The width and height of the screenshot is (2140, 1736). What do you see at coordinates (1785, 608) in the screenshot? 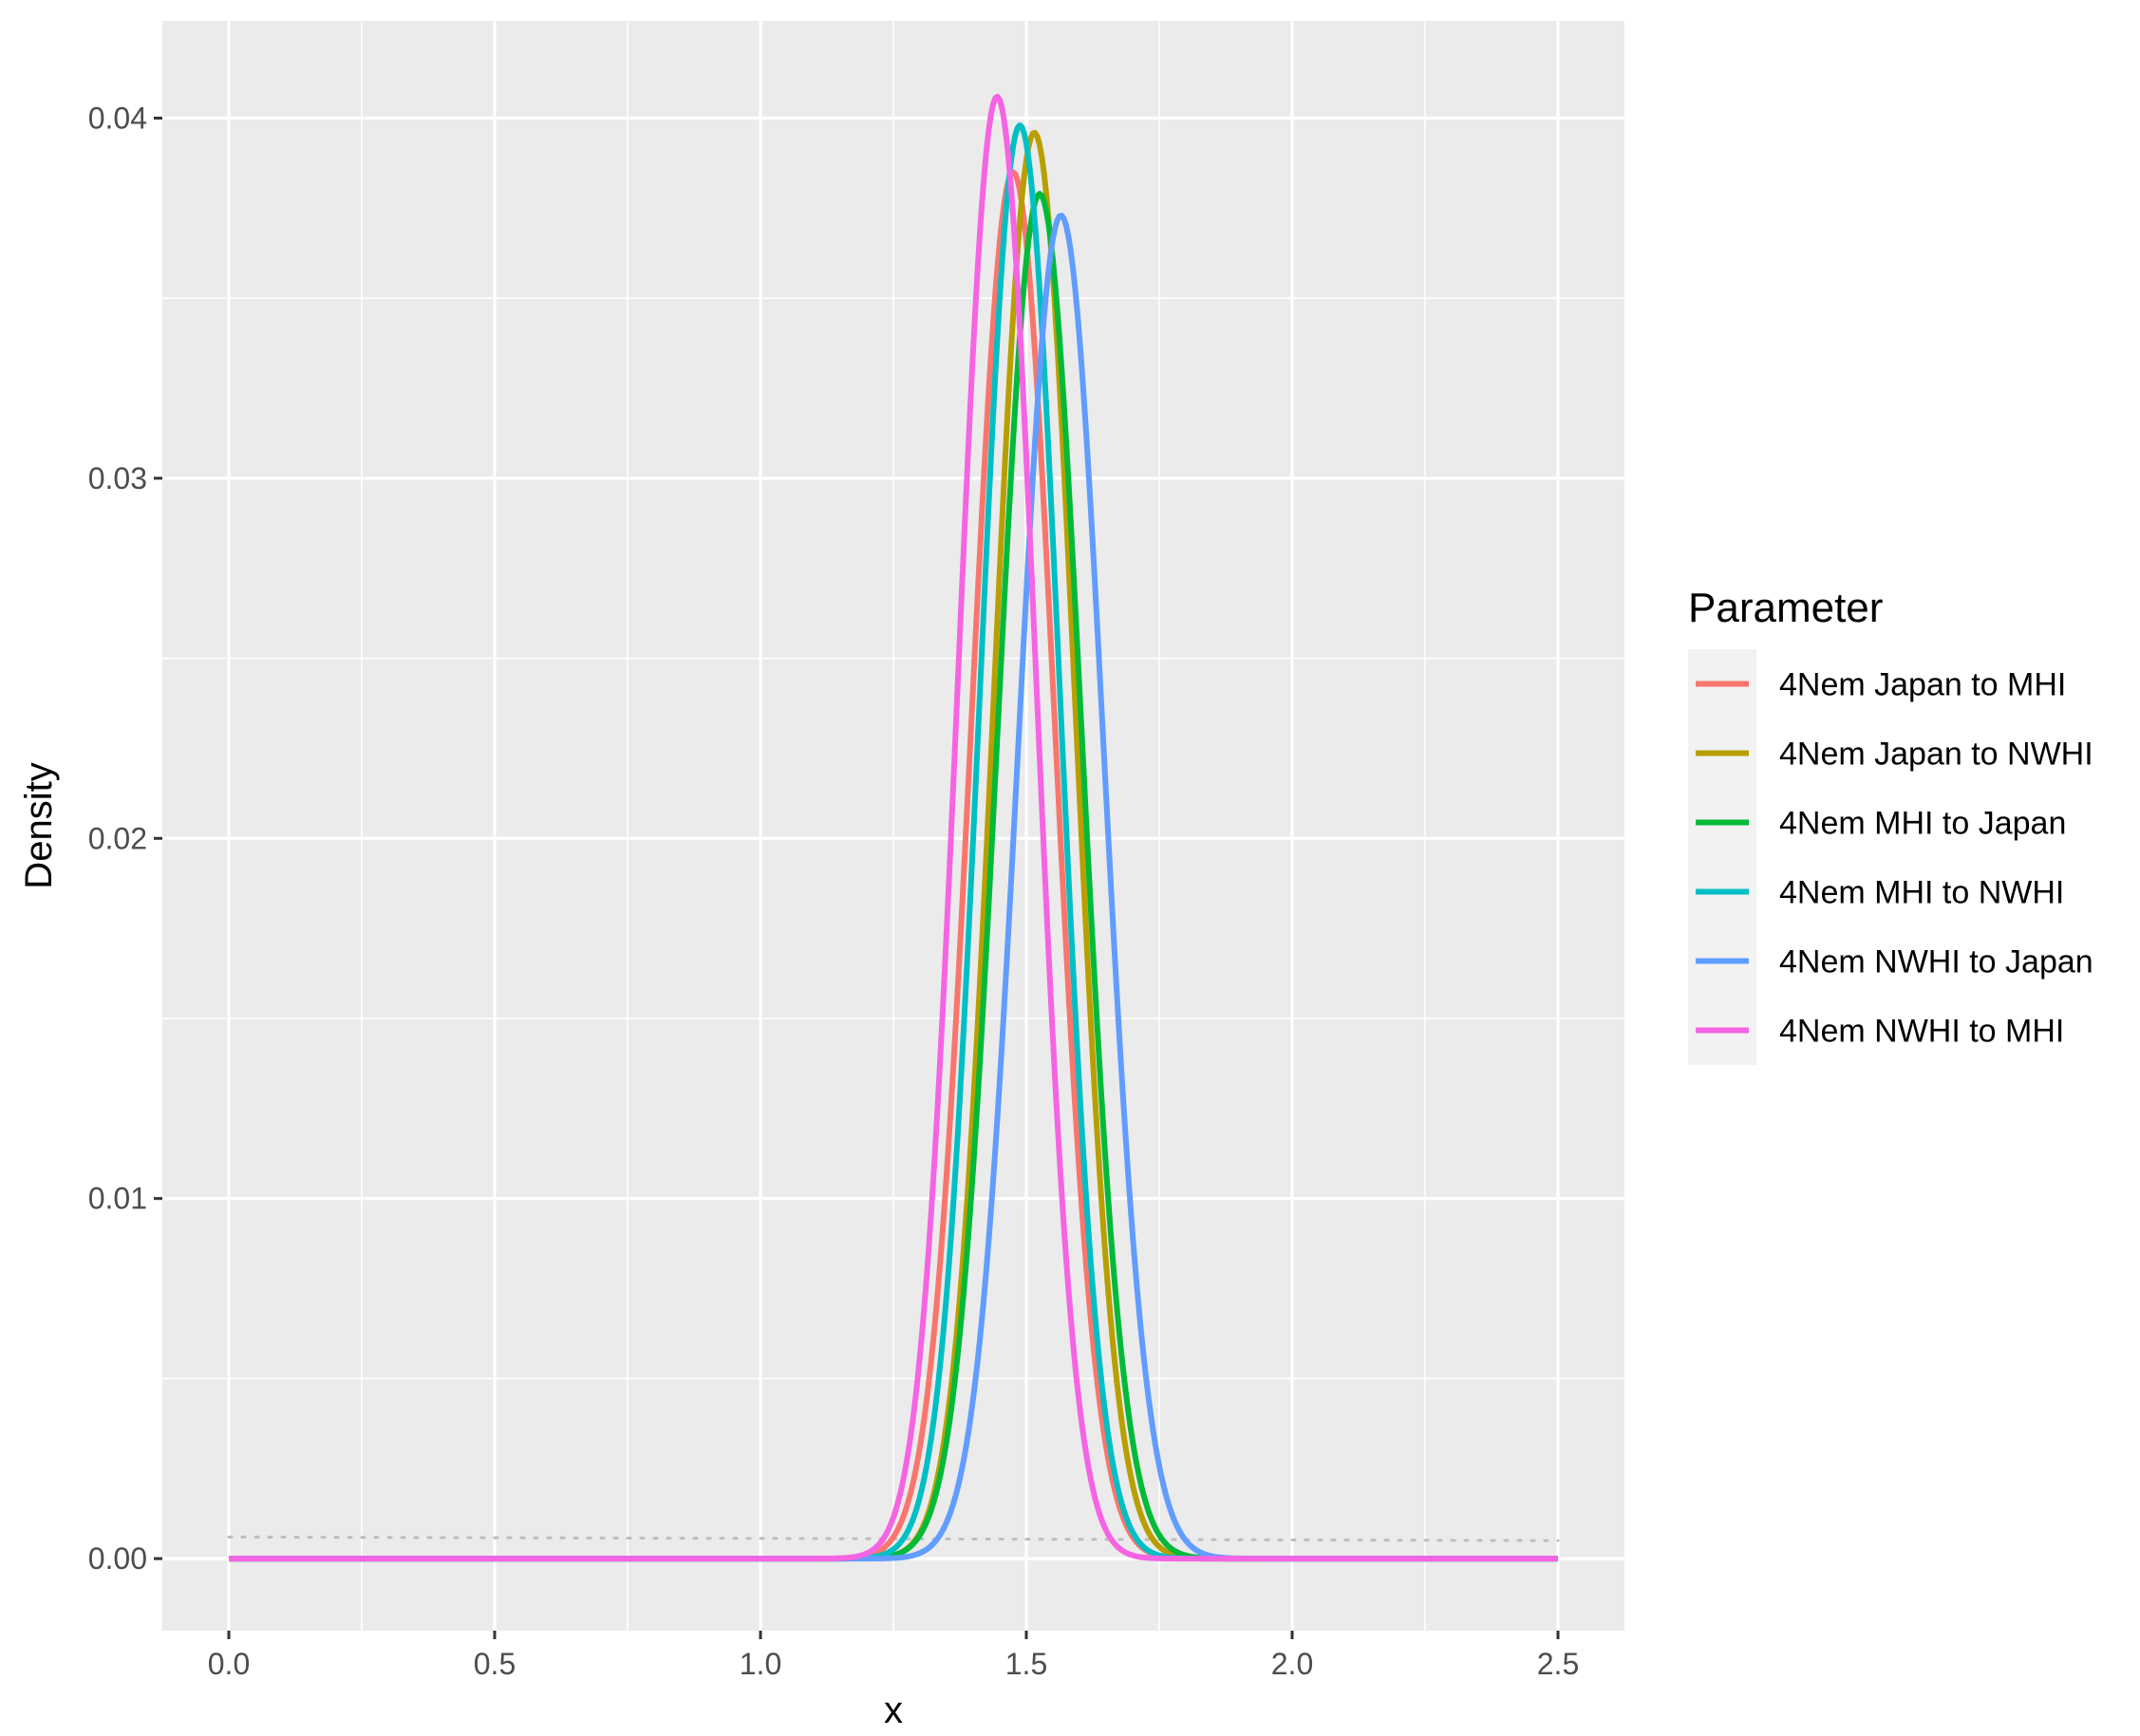
I see `legend-title: Parameter` at bounding box center [1785, 608].